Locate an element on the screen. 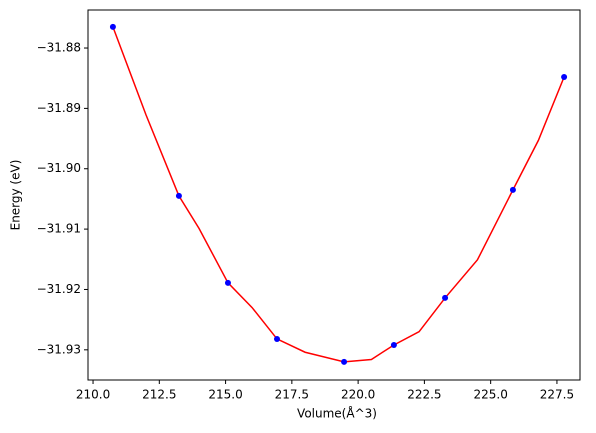 The image size is (596, 433). y-axis-label: Energy (eV) is located at coordinates (16, 195).